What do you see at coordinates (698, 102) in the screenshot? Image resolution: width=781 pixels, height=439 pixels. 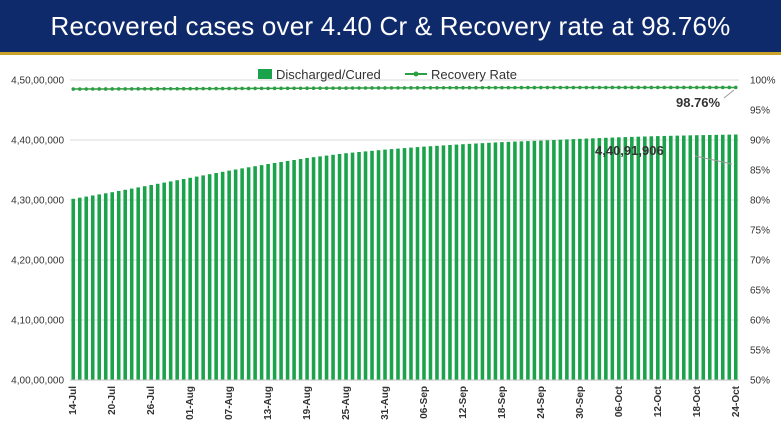 I see `annotation-recovery-value: 98.76%` at bounding box center [698, 102].